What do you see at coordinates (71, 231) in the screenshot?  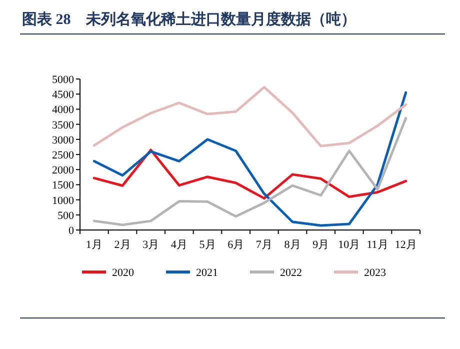 I see `y-tick-label: 0` at bounding box center [71, 231].